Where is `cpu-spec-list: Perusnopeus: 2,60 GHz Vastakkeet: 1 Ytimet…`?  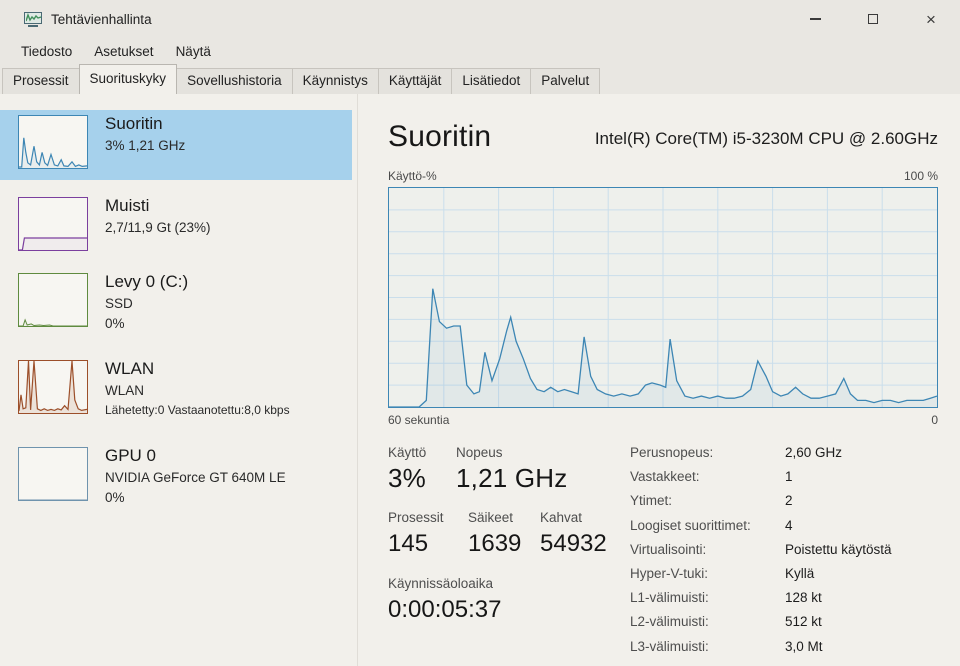 cpu-spec-list: Perusnopeus: 2,60 GHz Vastakkeet: 1 Ytimet… is located at coordinates (761, 554).